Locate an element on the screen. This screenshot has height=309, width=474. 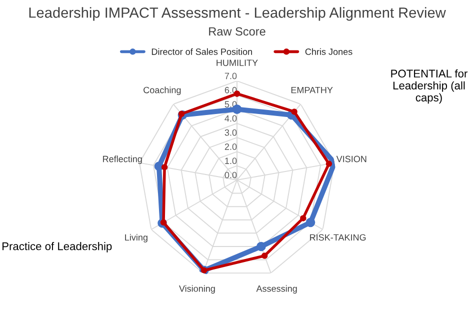
y-tick-label: 1.0 is located at coordinates (231, 161).